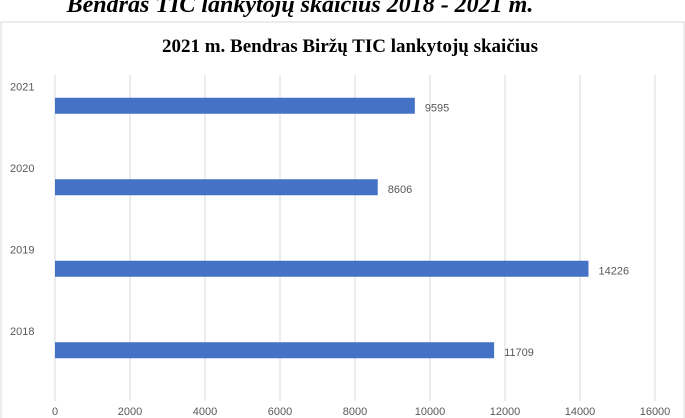  I want to click on value-label: 8606, so click(400, 190).